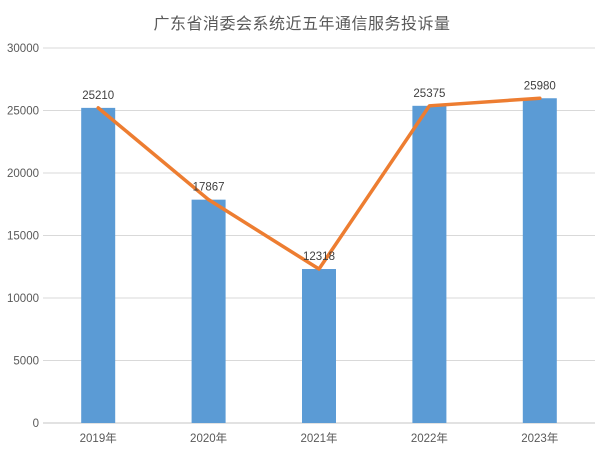 This screenshot has height=454, width=604. What do you see at coordinates (98, 96) in the screenshot?
I see `data-label-2019年: 25210` at bounding box center [98, 96].